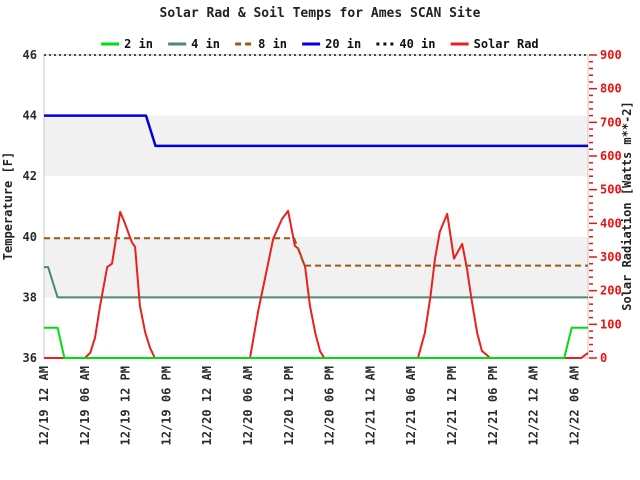  I want to click on x-tick-label: 12/19 06 AM, so click(85, 405).